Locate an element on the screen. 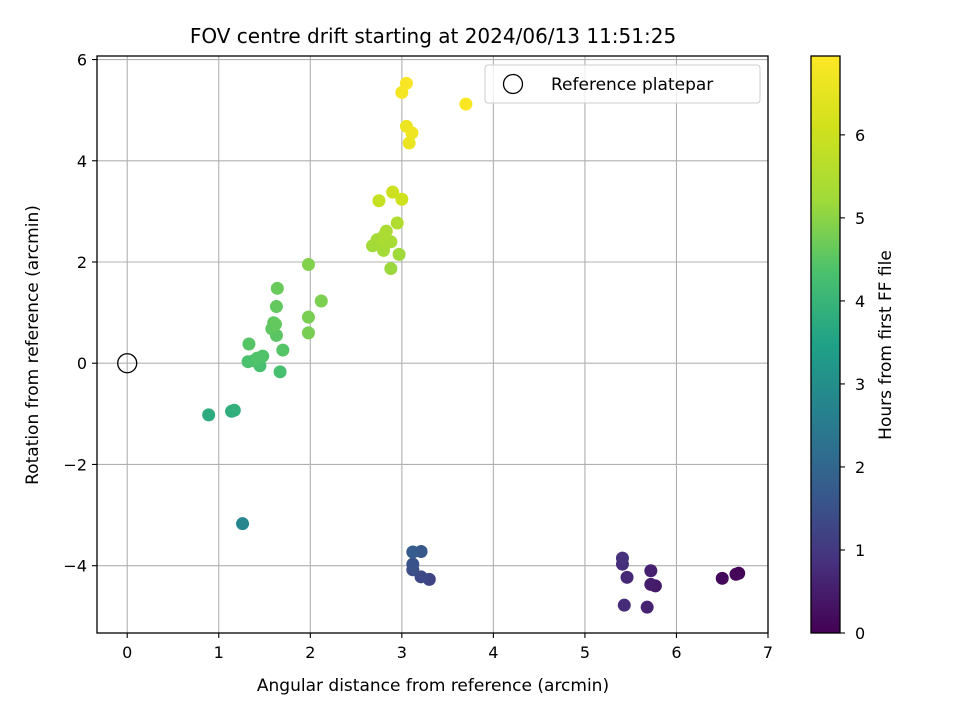 The width and height of the screenshot is (960, 720). colorbar-tick-label: 2 is located at coordinates (860, 467).